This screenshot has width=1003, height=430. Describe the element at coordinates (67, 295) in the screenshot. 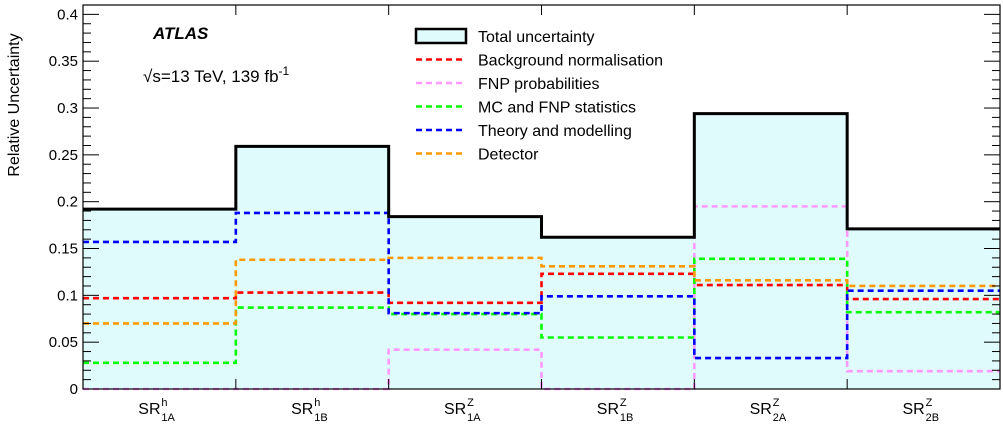

I see `y-tick-label: 0.1` at that location.